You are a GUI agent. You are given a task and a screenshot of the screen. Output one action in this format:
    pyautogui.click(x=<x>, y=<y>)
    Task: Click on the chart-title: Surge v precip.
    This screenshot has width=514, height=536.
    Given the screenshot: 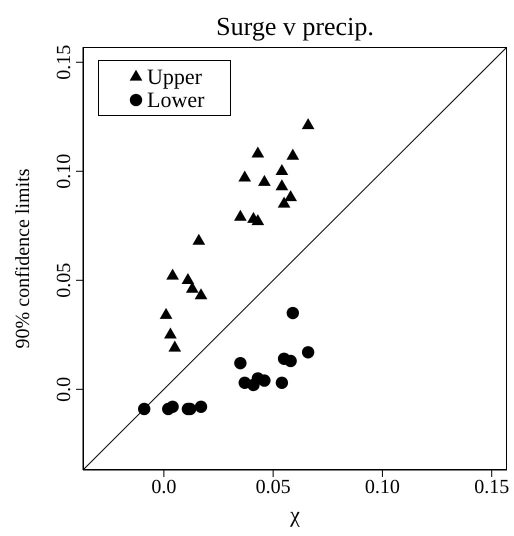 What is the action you would take?
    pyautogui.click(x=295, y=27)
    